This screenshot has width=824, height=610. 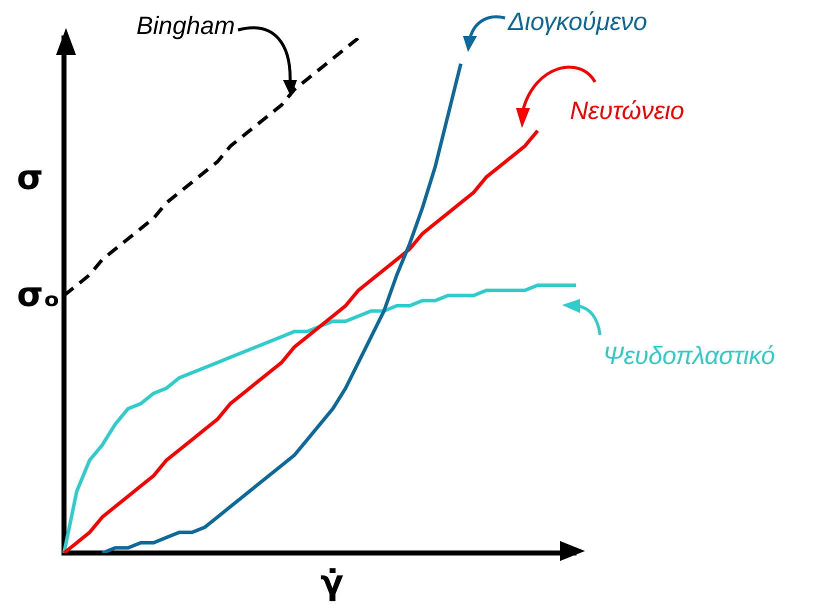 What do you see at coordinates (577, 22) in the screenshot?
I see `legend-label: Διογκούμενο` at bounding box center [577, 22].